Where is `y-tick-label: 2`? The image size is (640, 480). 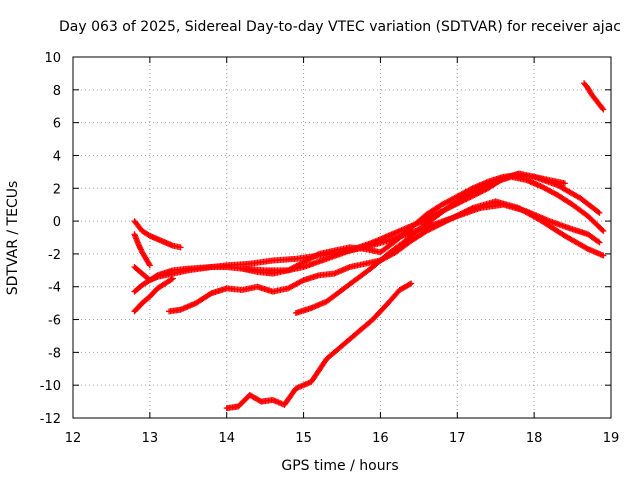 y-tick-label: 2 is located at coordinates (57, 189).